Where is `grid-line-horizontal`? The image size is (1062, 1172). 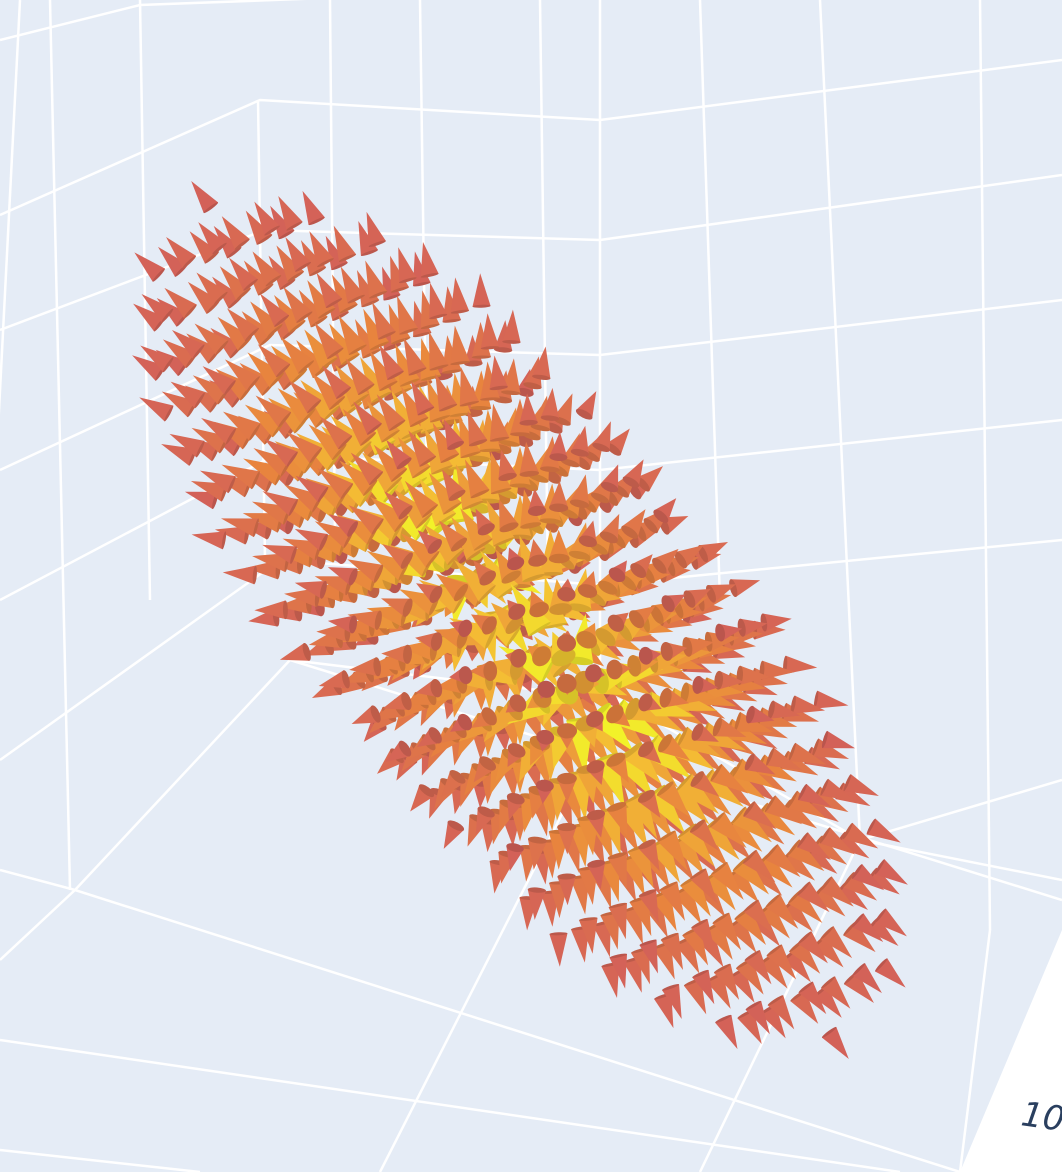 grid-line-horizontal is located at coordinates (531, 252).